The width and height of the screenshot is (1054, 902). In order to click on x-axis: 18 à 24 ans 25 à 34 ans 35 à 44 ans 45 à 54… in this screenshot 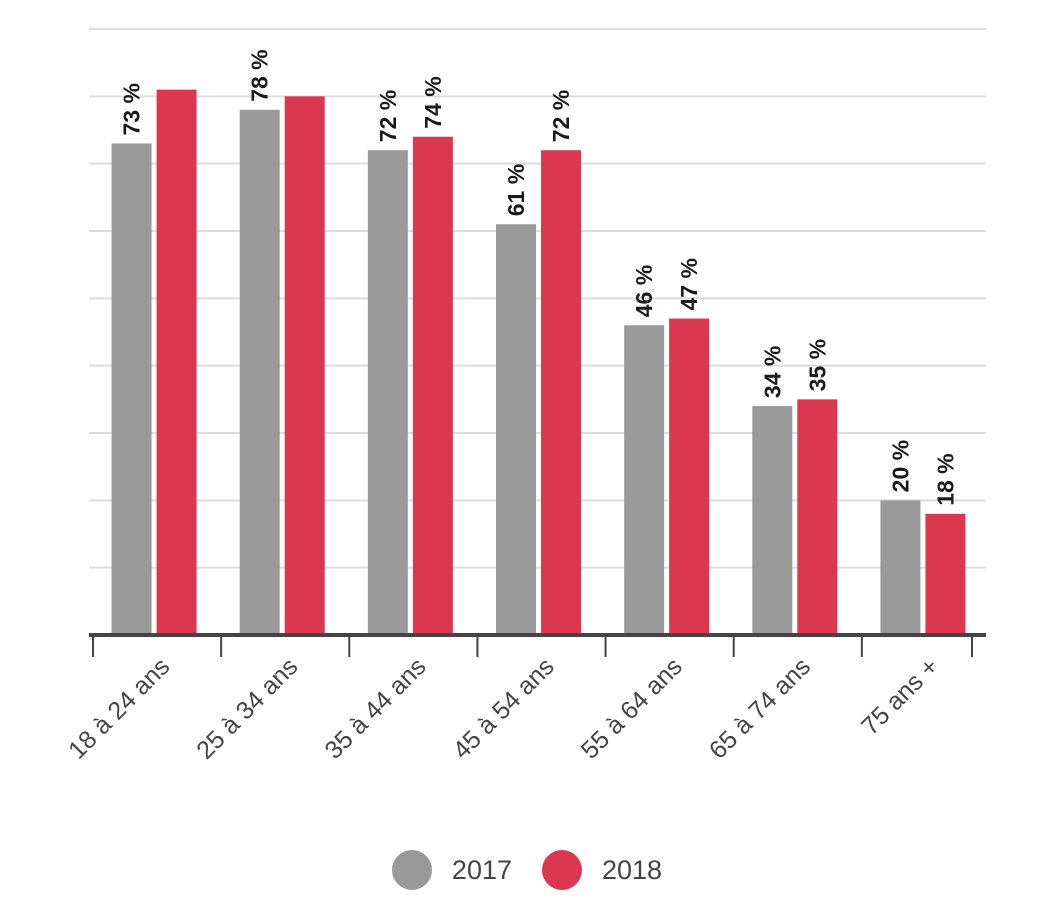, I will do `click(524, 699)`.